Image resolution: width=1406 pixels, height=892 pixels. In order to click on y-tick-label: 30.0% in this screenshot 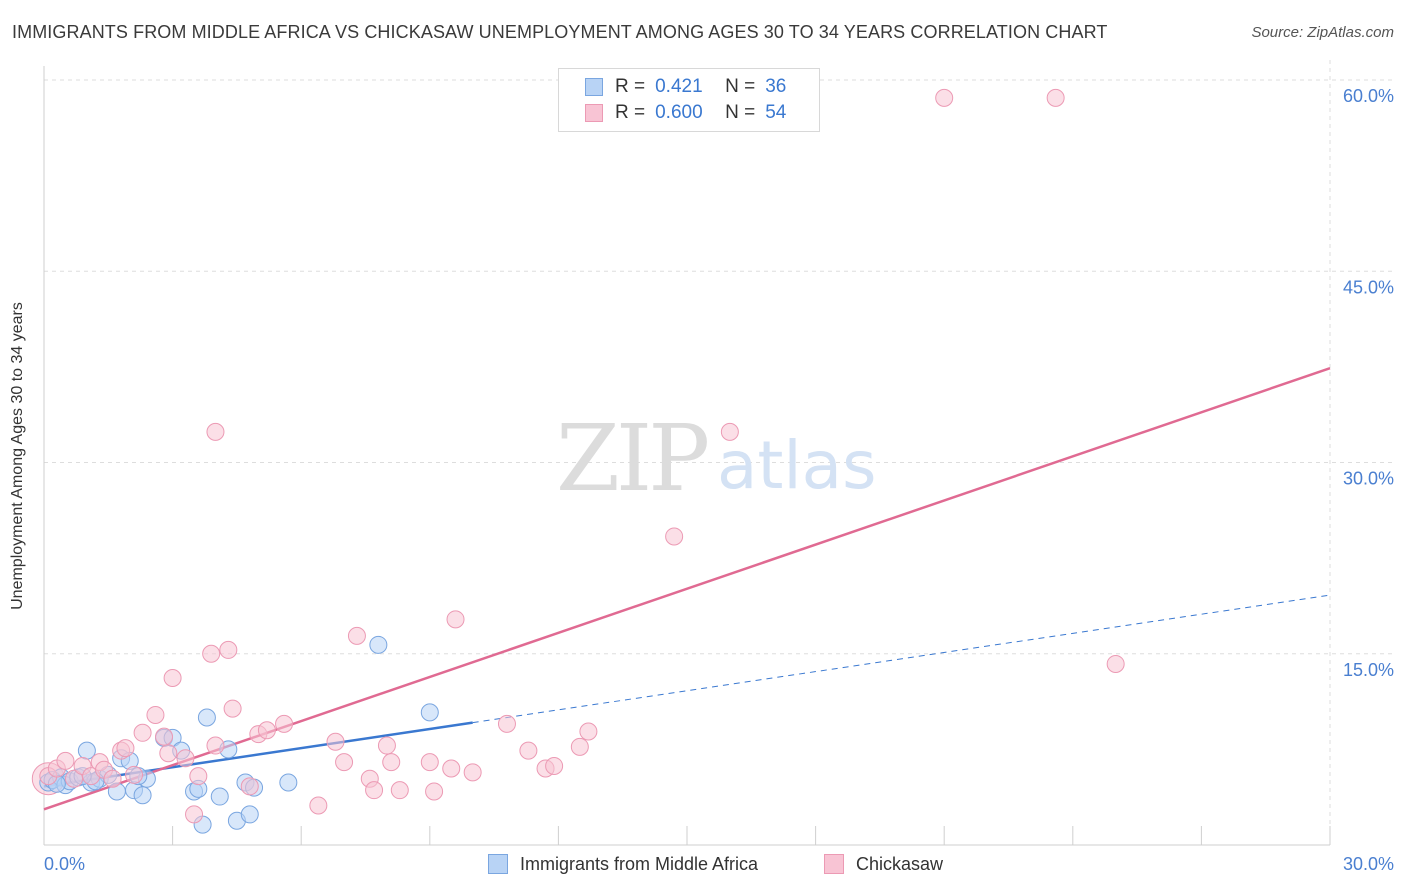, I will do `click(1368, 479)`.